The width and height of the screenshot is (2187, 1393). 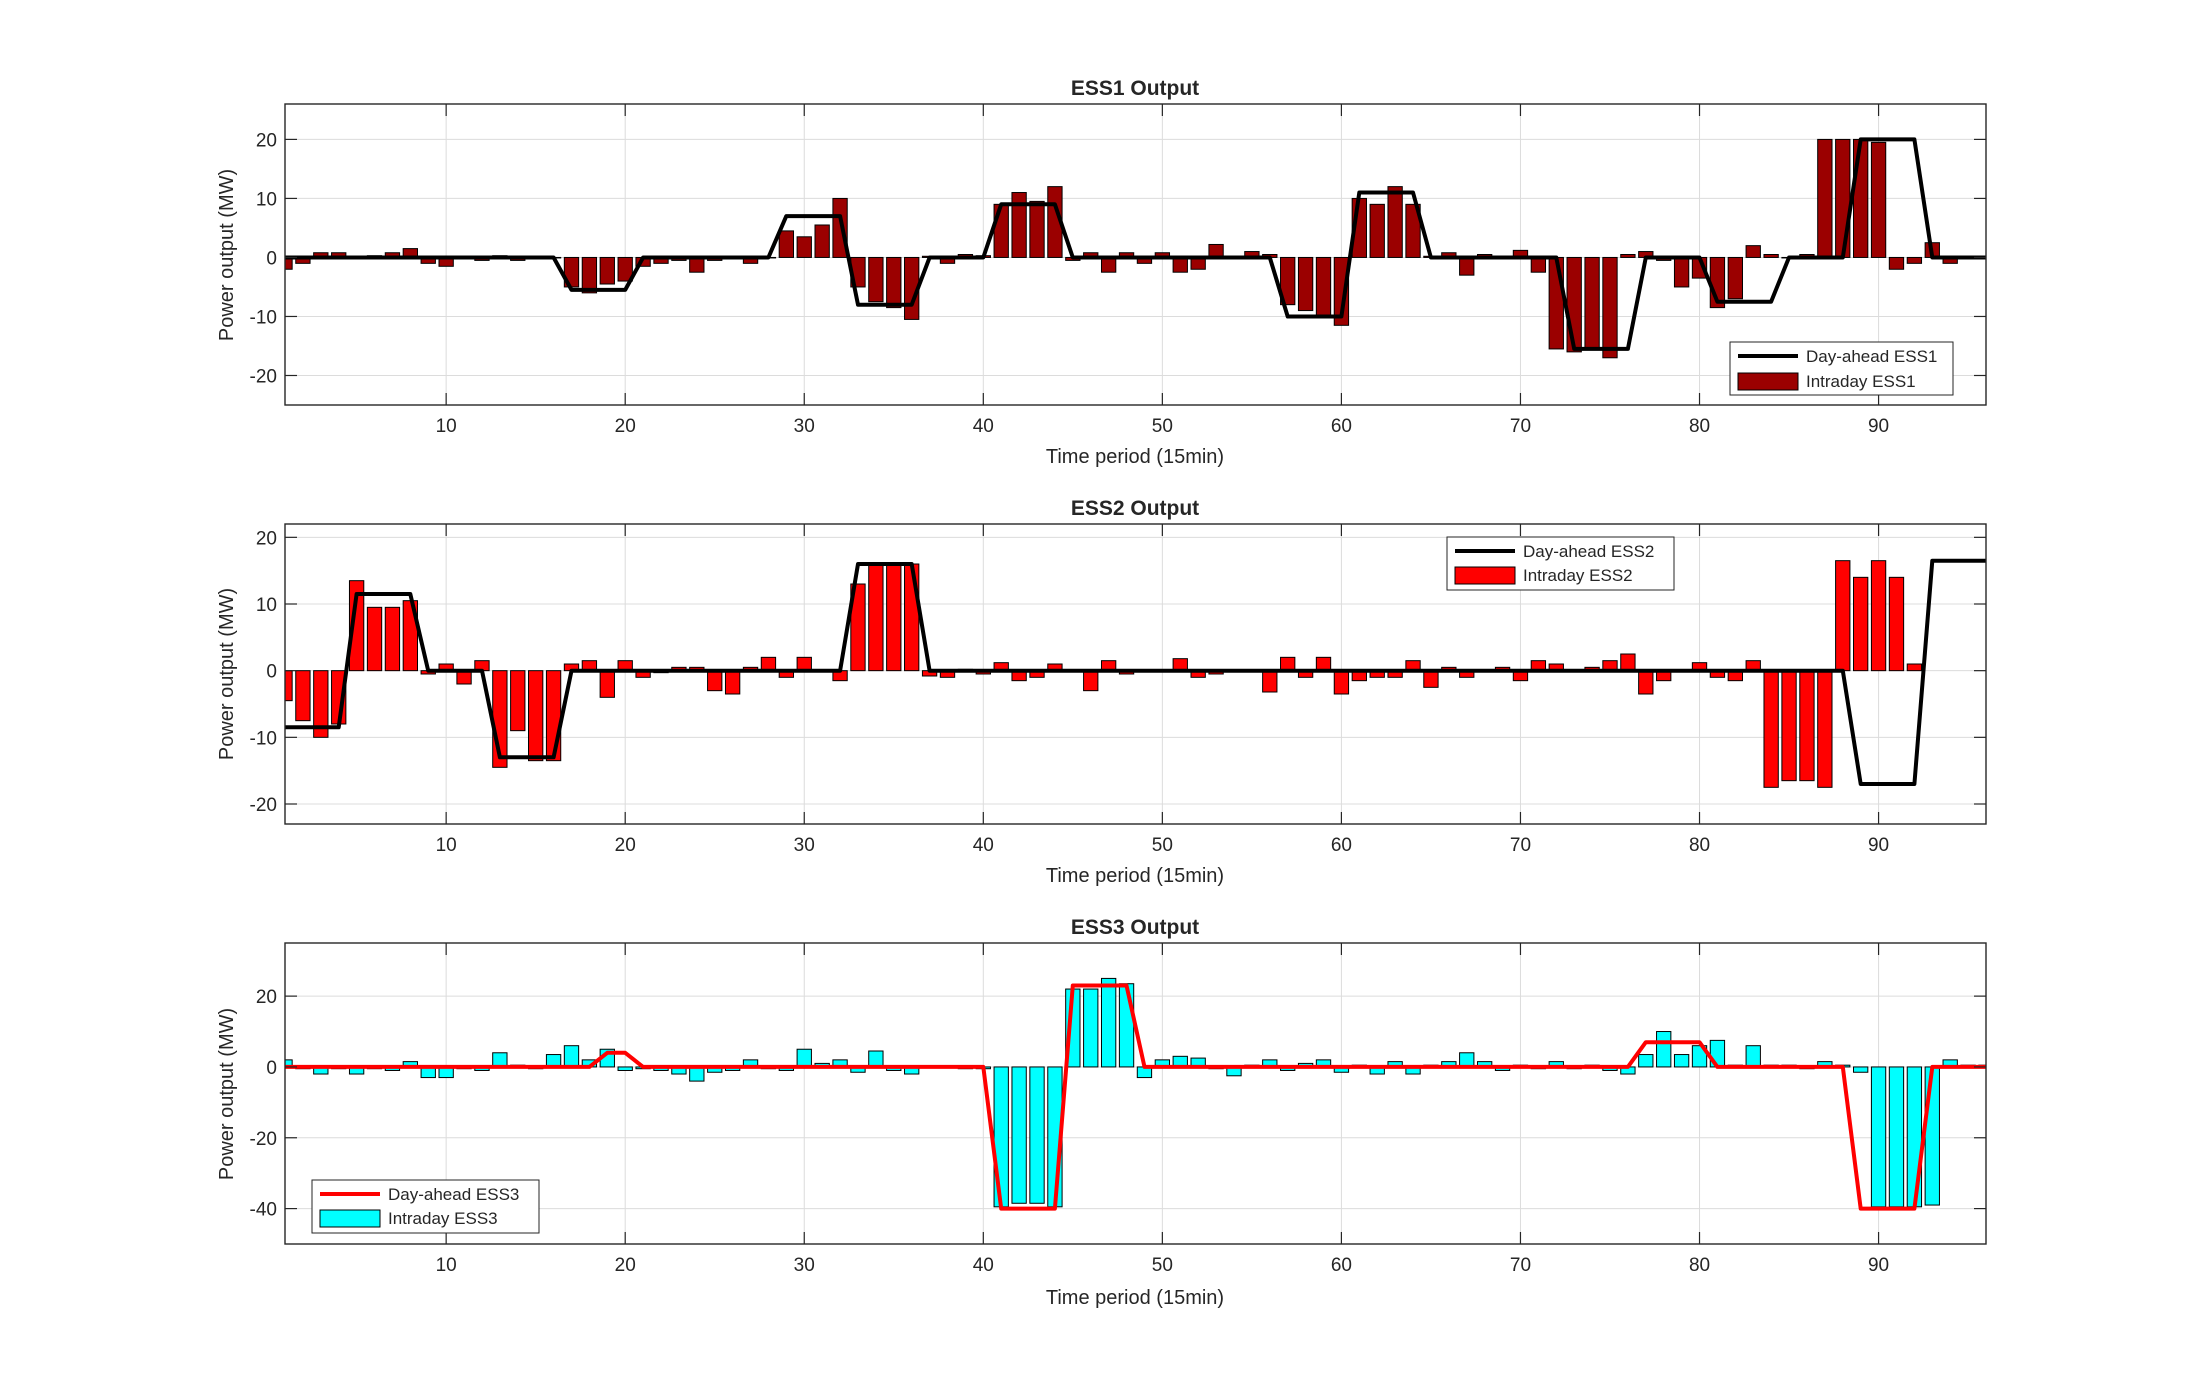 What do you see at coordinates (1341, 845) in the screenshot?
I see `ess2-x-tick-label-60: 60` at bounding box center [1341, 845].